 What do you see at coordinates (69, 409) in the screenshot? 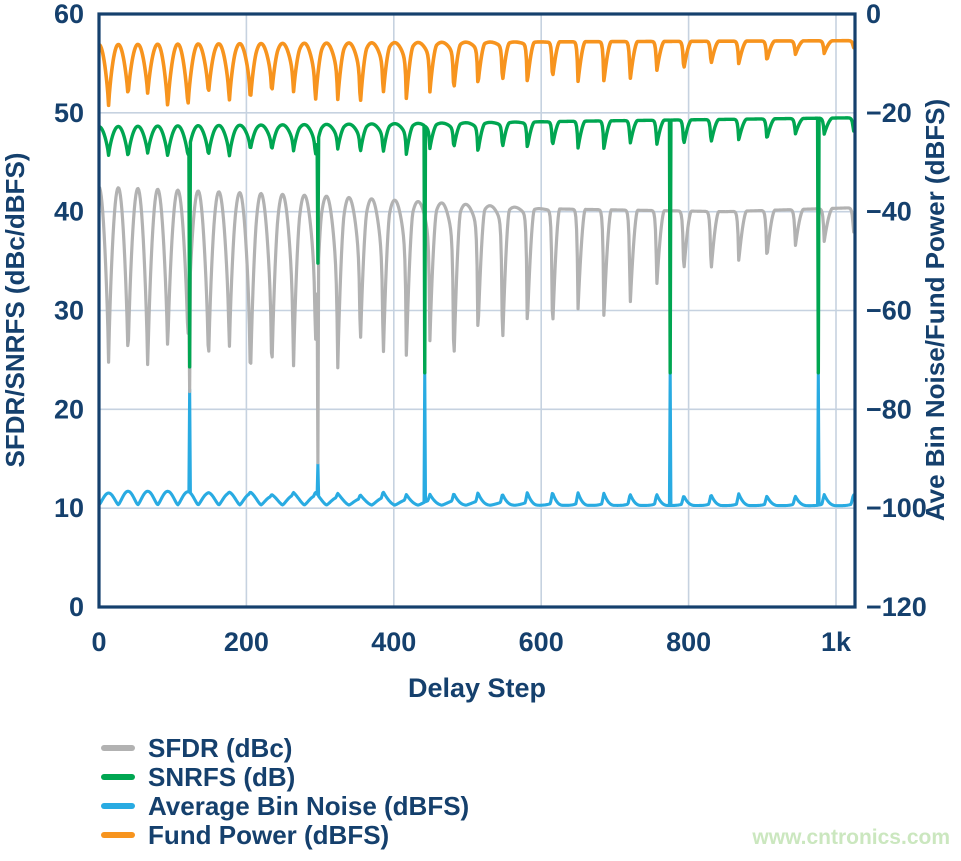
I see `y-axis-left-tick-label: 20` at bounding box center [69, 409].